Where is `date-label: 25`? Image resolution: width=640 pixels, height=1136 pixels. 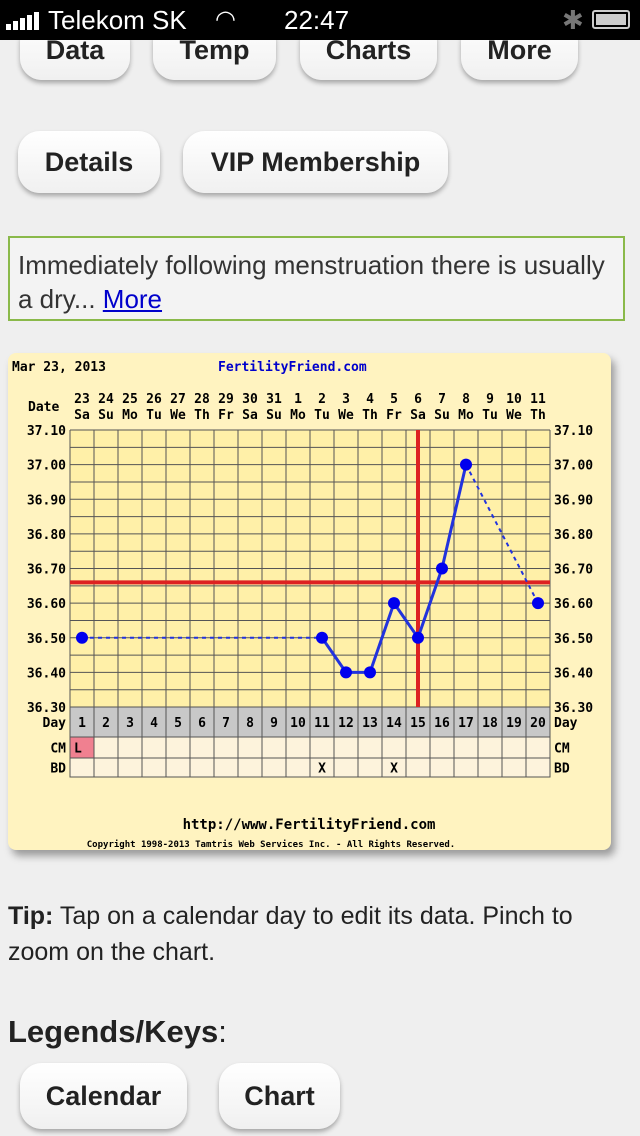 date-label: 25 is located at coordinates (130, 399).